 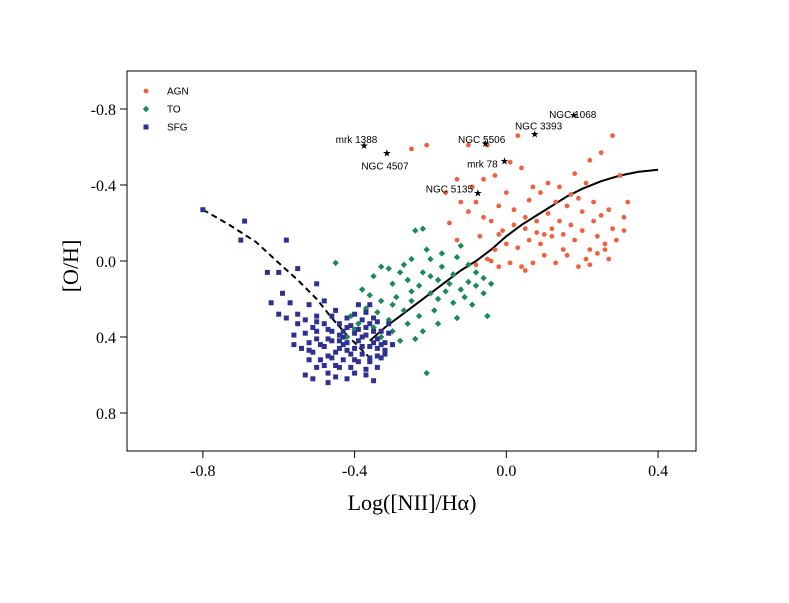 I want to click on series-agn, so click(x=520, y=203).